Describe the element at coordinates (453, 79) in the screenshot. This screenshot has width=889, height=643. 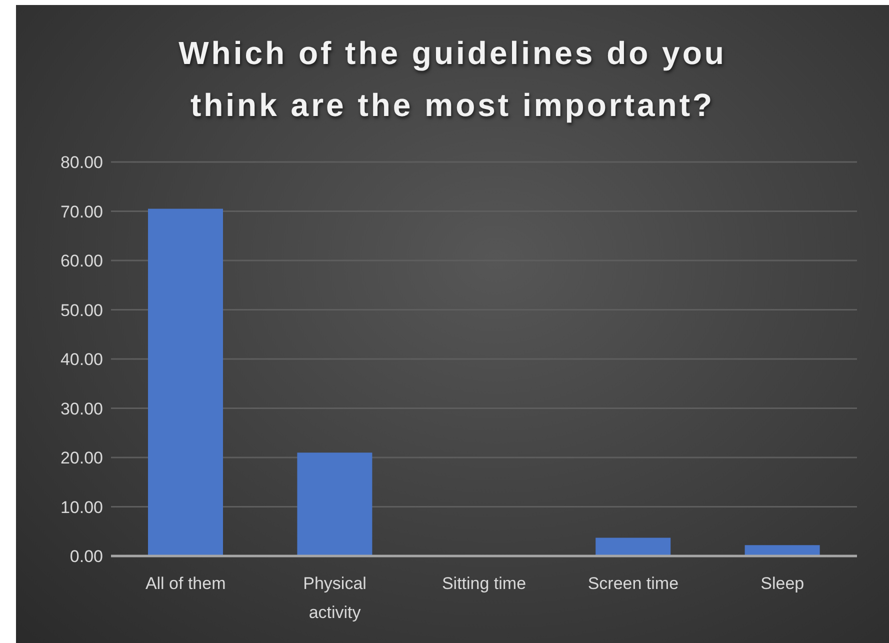
I see `chart-title: Which of the guidelines do you think are the most important?` at that location.